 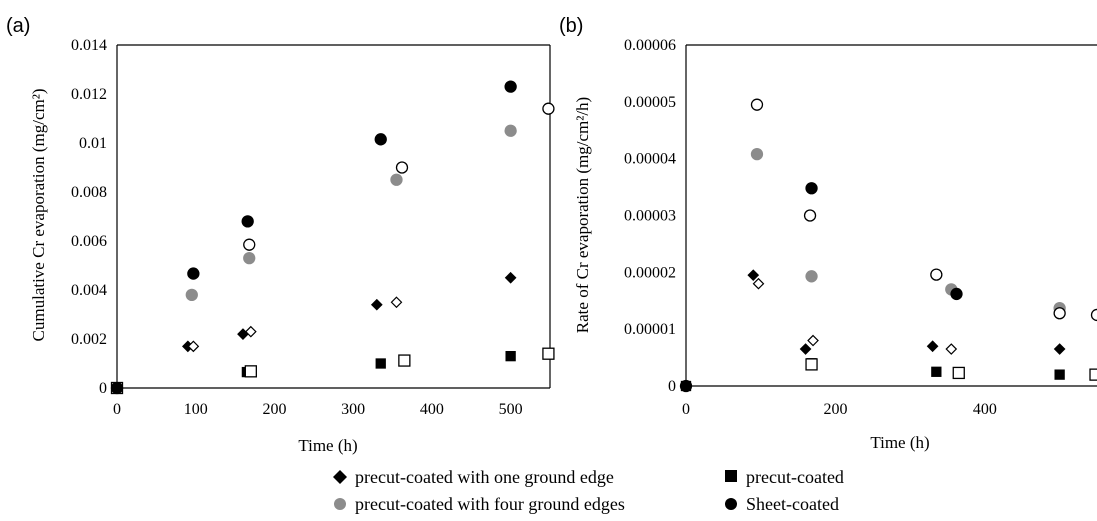 I want to click on legend-label-precut-coated: precut-coated, so click(x=795, y=477).